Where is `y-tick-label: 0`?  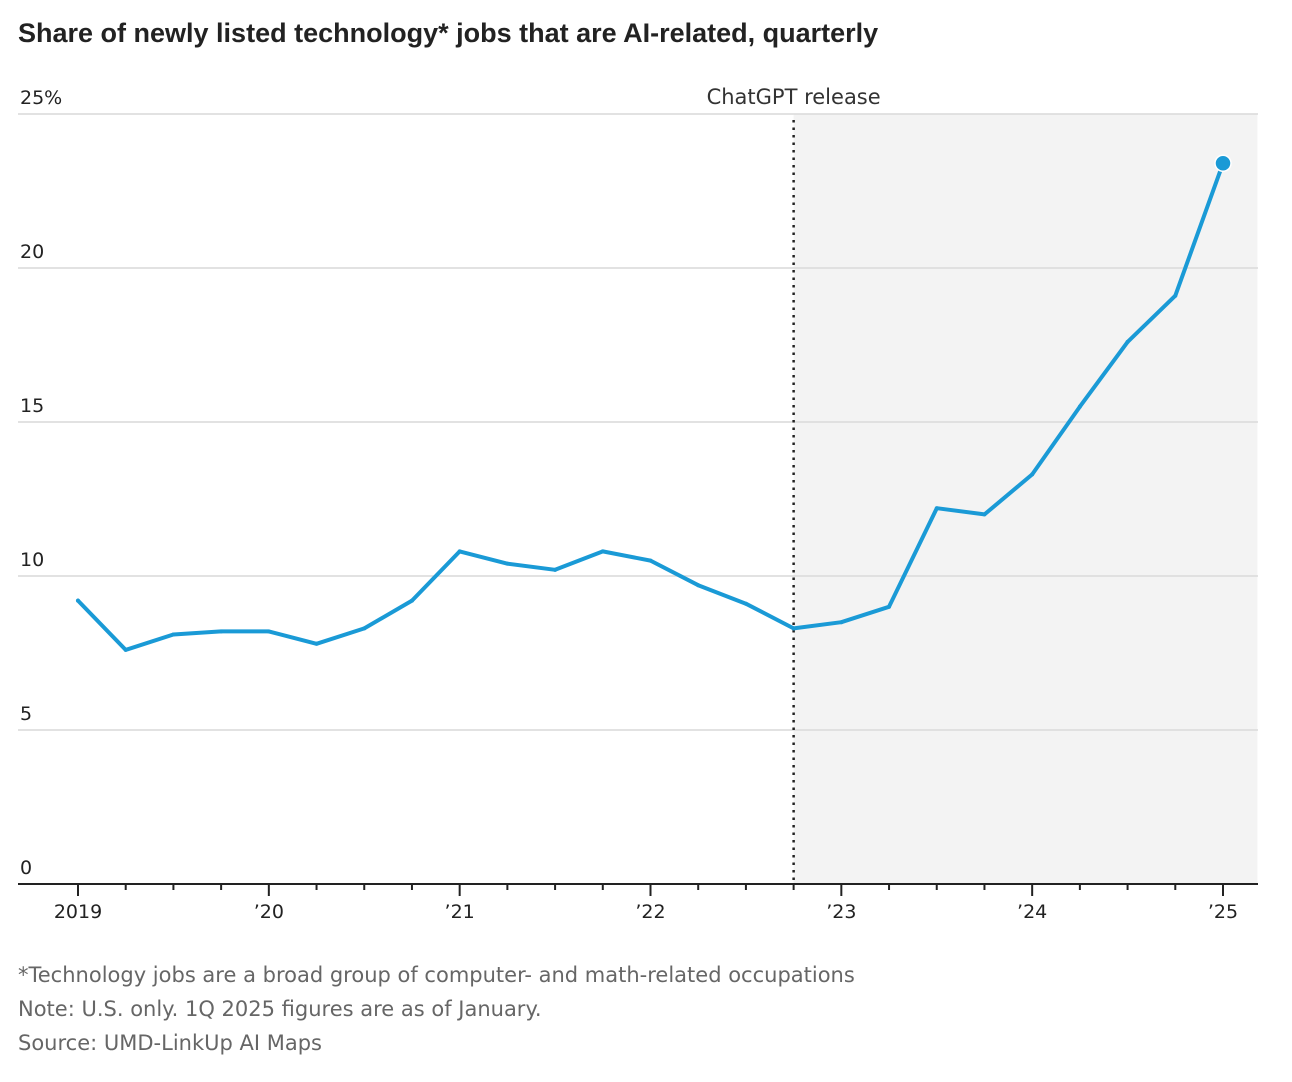
y-tick-label: 0 is located at coordinates (26, 868).